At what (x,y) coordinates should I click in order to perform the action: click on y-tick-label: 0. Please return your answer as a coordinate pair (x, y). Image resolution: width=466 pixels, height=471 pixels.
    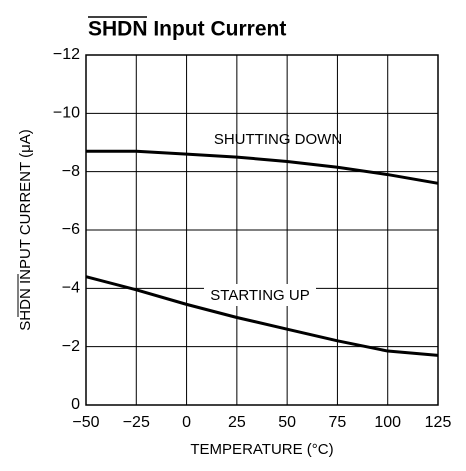
    Looking at the image, I should click on (75, 404).